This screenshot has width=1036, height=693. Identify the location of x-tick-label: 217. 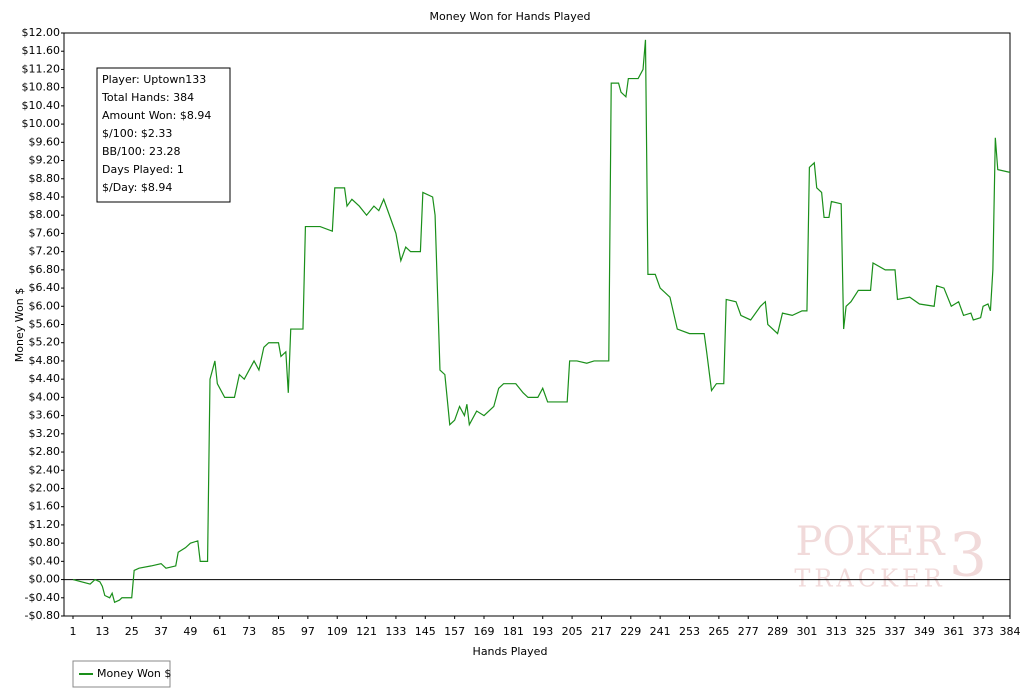
(601, 631).